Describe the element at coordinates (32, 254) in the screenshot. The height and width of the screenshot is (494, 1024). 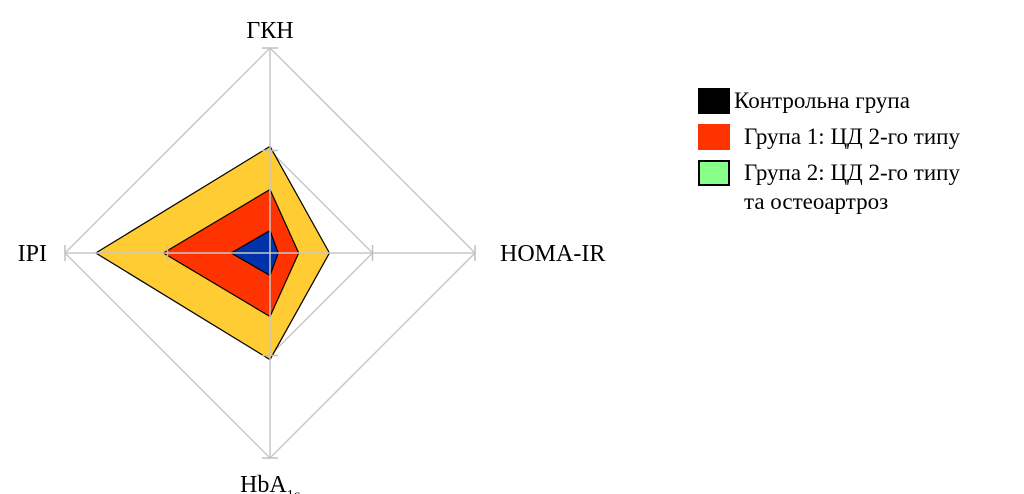
I see `axis-label-3: IPI` at that location.